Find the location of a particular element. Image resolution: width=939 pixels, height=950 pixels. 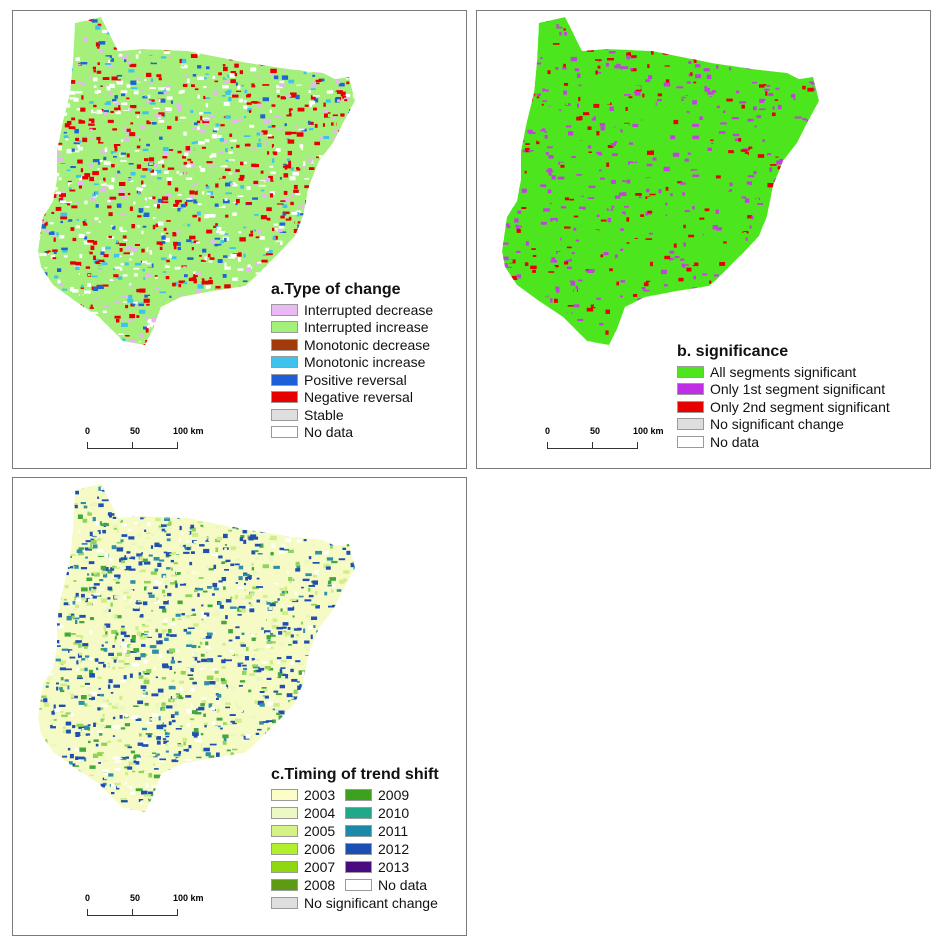

legend-label: Monotonic decrease is located at coordinates (367, 344).